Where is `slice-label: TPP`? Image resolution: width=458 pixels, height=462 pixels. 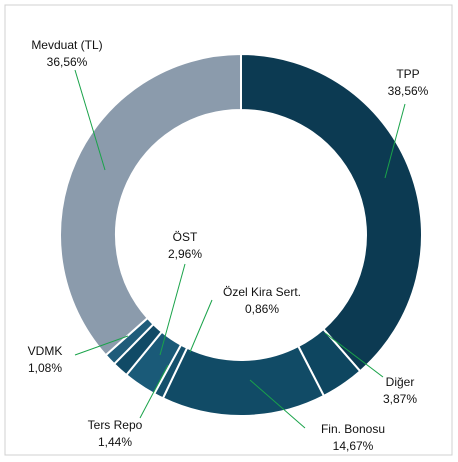
slice-label: TPP is located at coordinates (407, 74).